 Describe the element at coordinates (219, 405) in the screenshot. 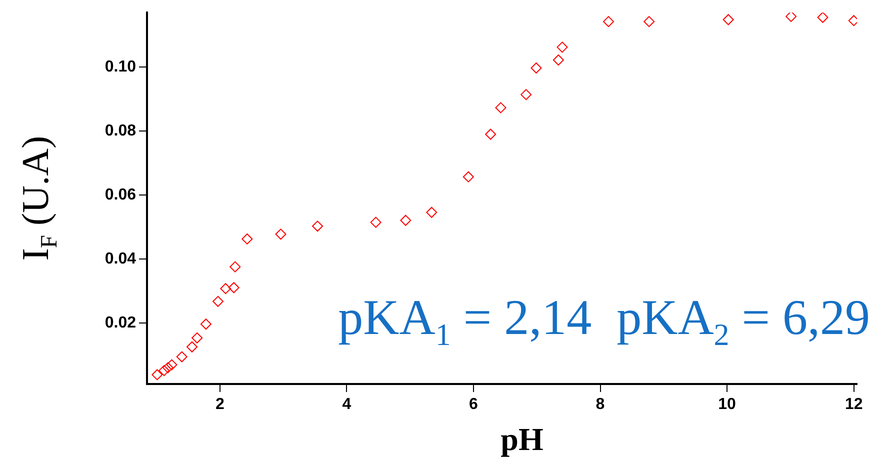

I see `x-tick-label: 2` at that location.